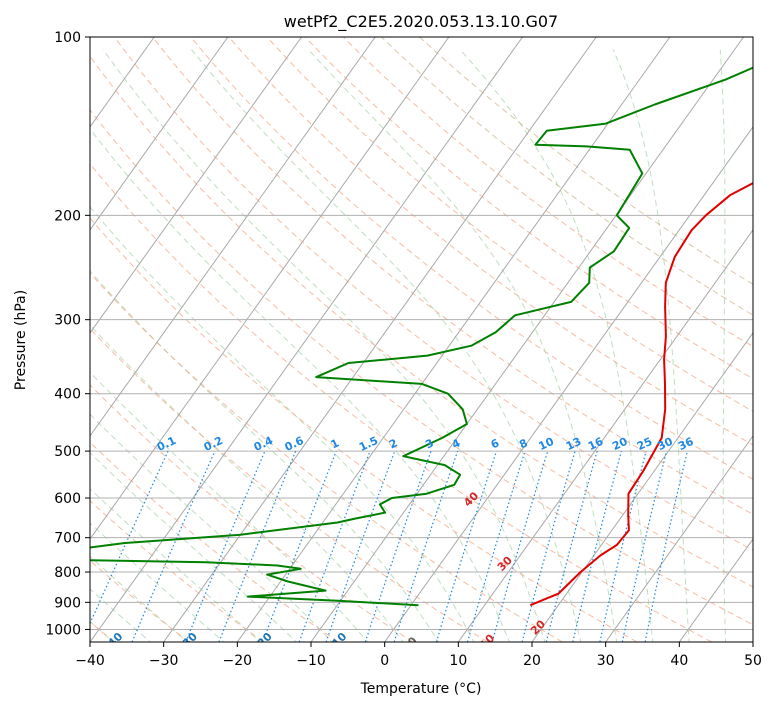 The width and height of the screenshot is (775, 708). I want to click on x-tick-label: −20, so click(238, 661).